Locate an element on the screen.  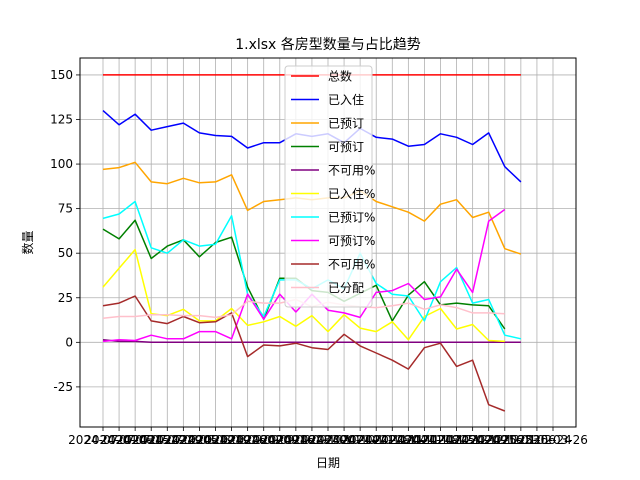
x-tick-label: 2024-11-18 is located at coordinates (425, 440).